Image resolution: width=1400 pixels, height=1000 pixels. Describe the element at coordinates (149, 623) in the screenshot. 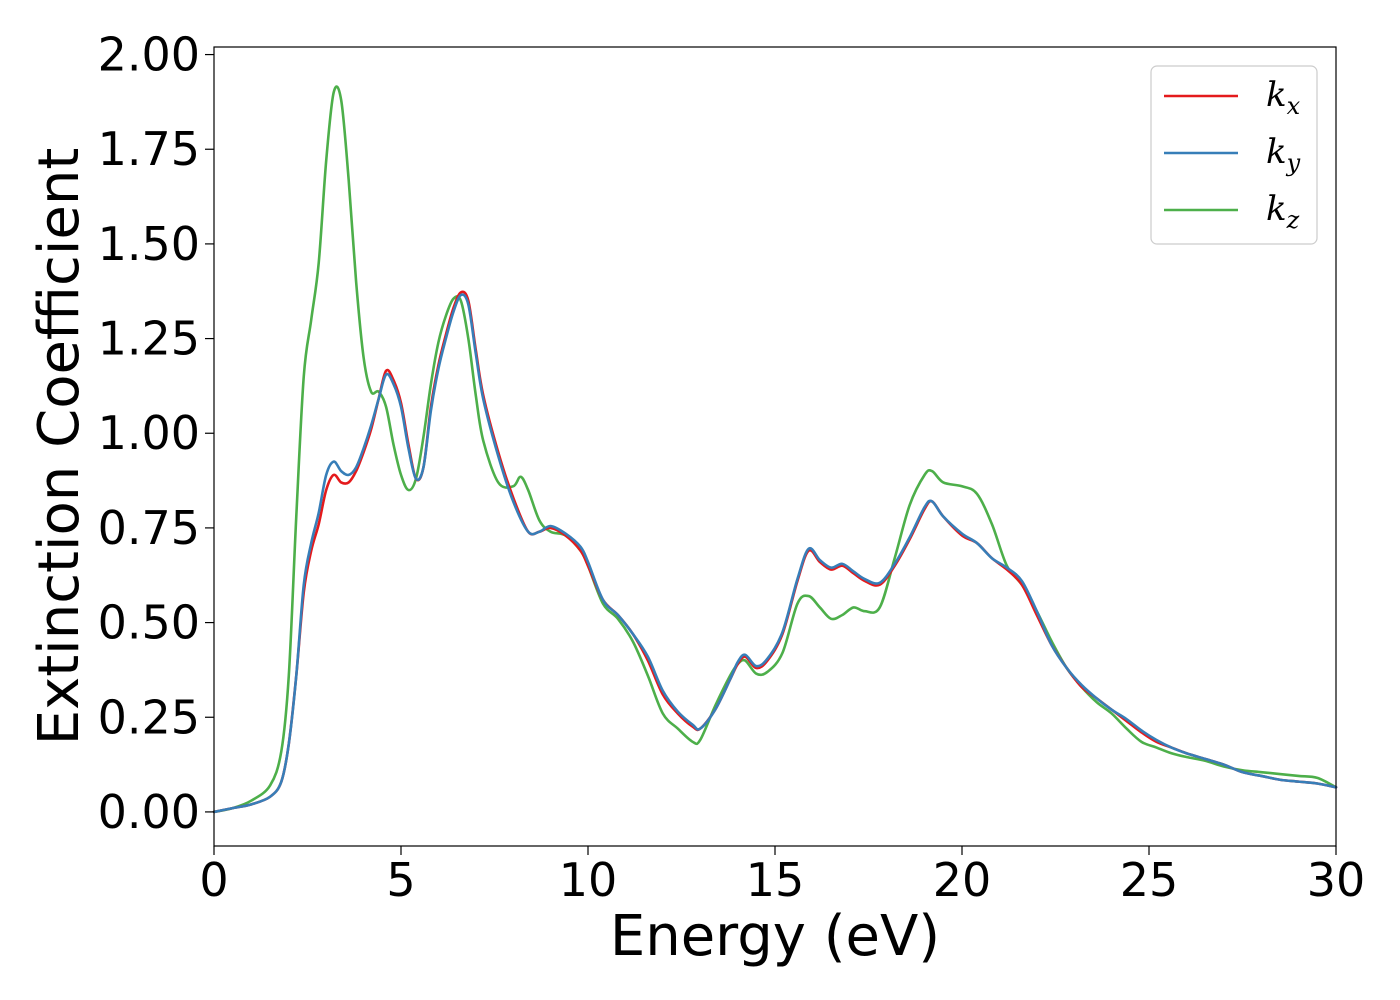

I see `y-tick-label: 0.50` at that location.